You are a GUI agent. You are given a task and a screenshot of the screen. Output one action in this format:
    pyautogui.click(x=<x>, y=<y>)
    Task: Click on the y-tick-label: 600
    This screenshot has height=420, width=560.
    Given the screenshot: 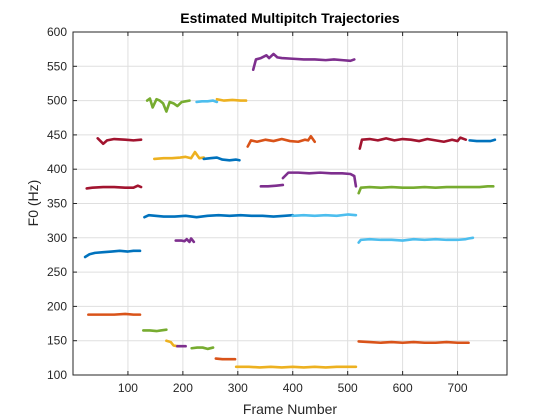 What is the action you would take?
    pyautogui.click(x=57, y=32)
    